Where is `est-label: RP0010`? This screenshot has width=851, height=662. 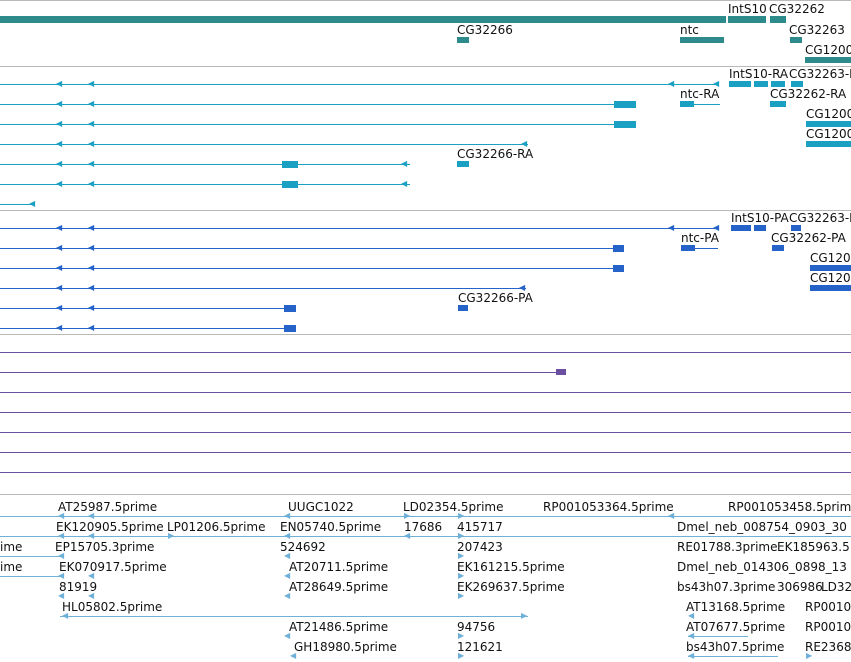
est-label: RP0010 is located at coordinates (828, 607).